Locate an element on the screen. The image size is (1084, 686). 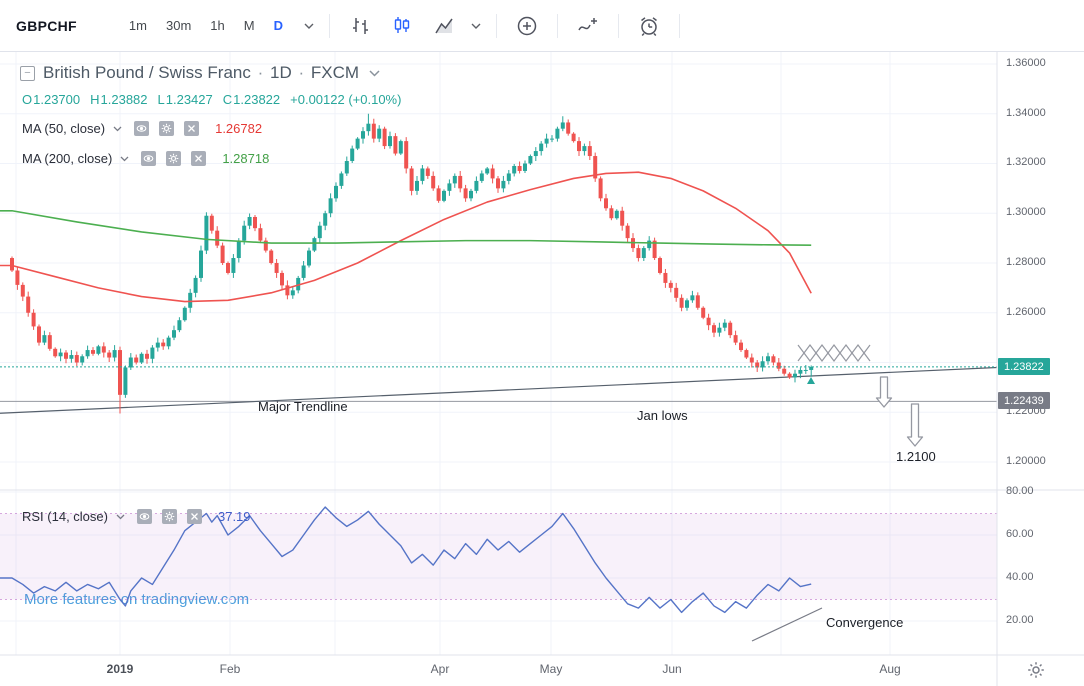
drawing-annotations is located at coordinates (837, 493).